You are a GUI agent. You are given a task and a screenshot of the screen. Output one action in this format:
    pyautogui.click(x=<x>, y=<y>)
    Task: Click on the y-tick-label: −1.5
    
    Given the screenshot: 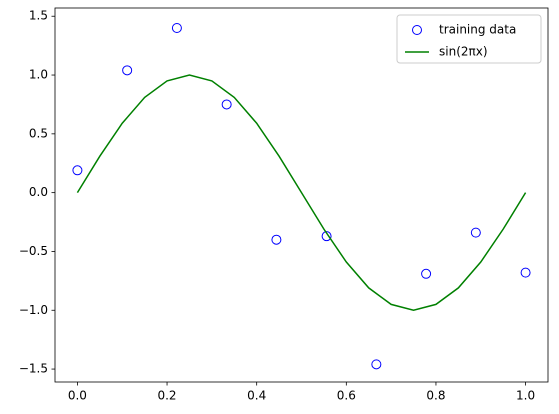 What is the action you would take?
    pyautogui.click(x=33, y=369)
    